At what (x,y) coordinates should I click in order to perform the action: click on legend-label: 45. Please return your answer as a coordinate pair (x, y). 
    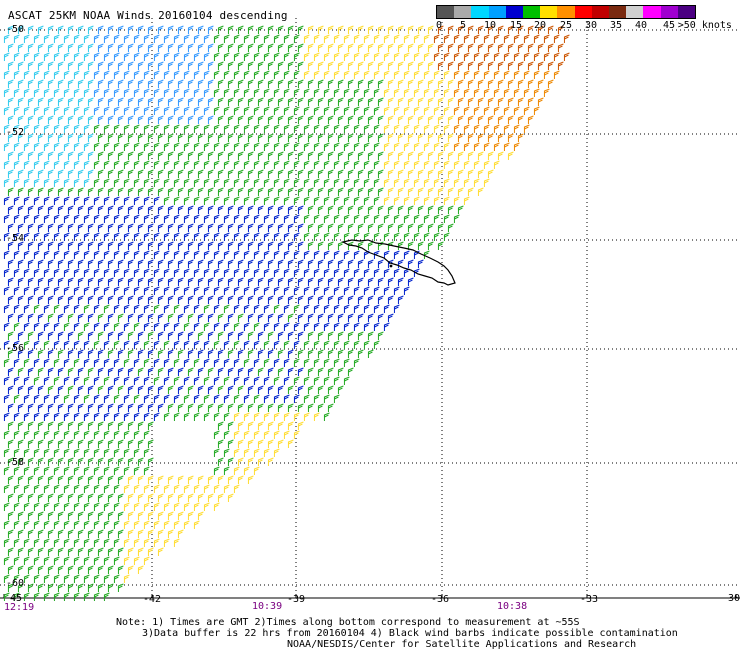
    Looking at the image, I should click on (669, 25).